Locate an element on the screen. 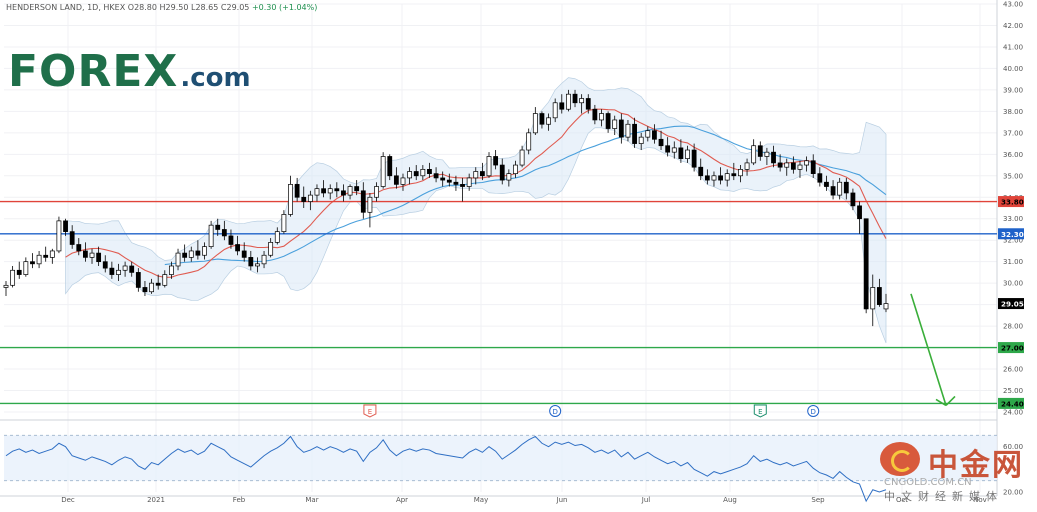  y-tick-label: 35.00 is located at coordinates (1013, 176).